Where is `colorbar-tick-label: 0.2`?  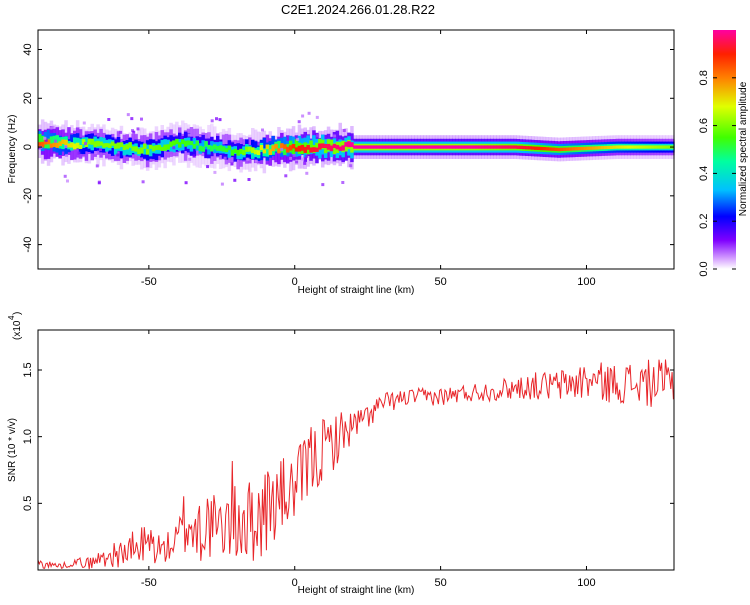 colorbar-tick-label: 0.2 is located at coordinates (704, 221).